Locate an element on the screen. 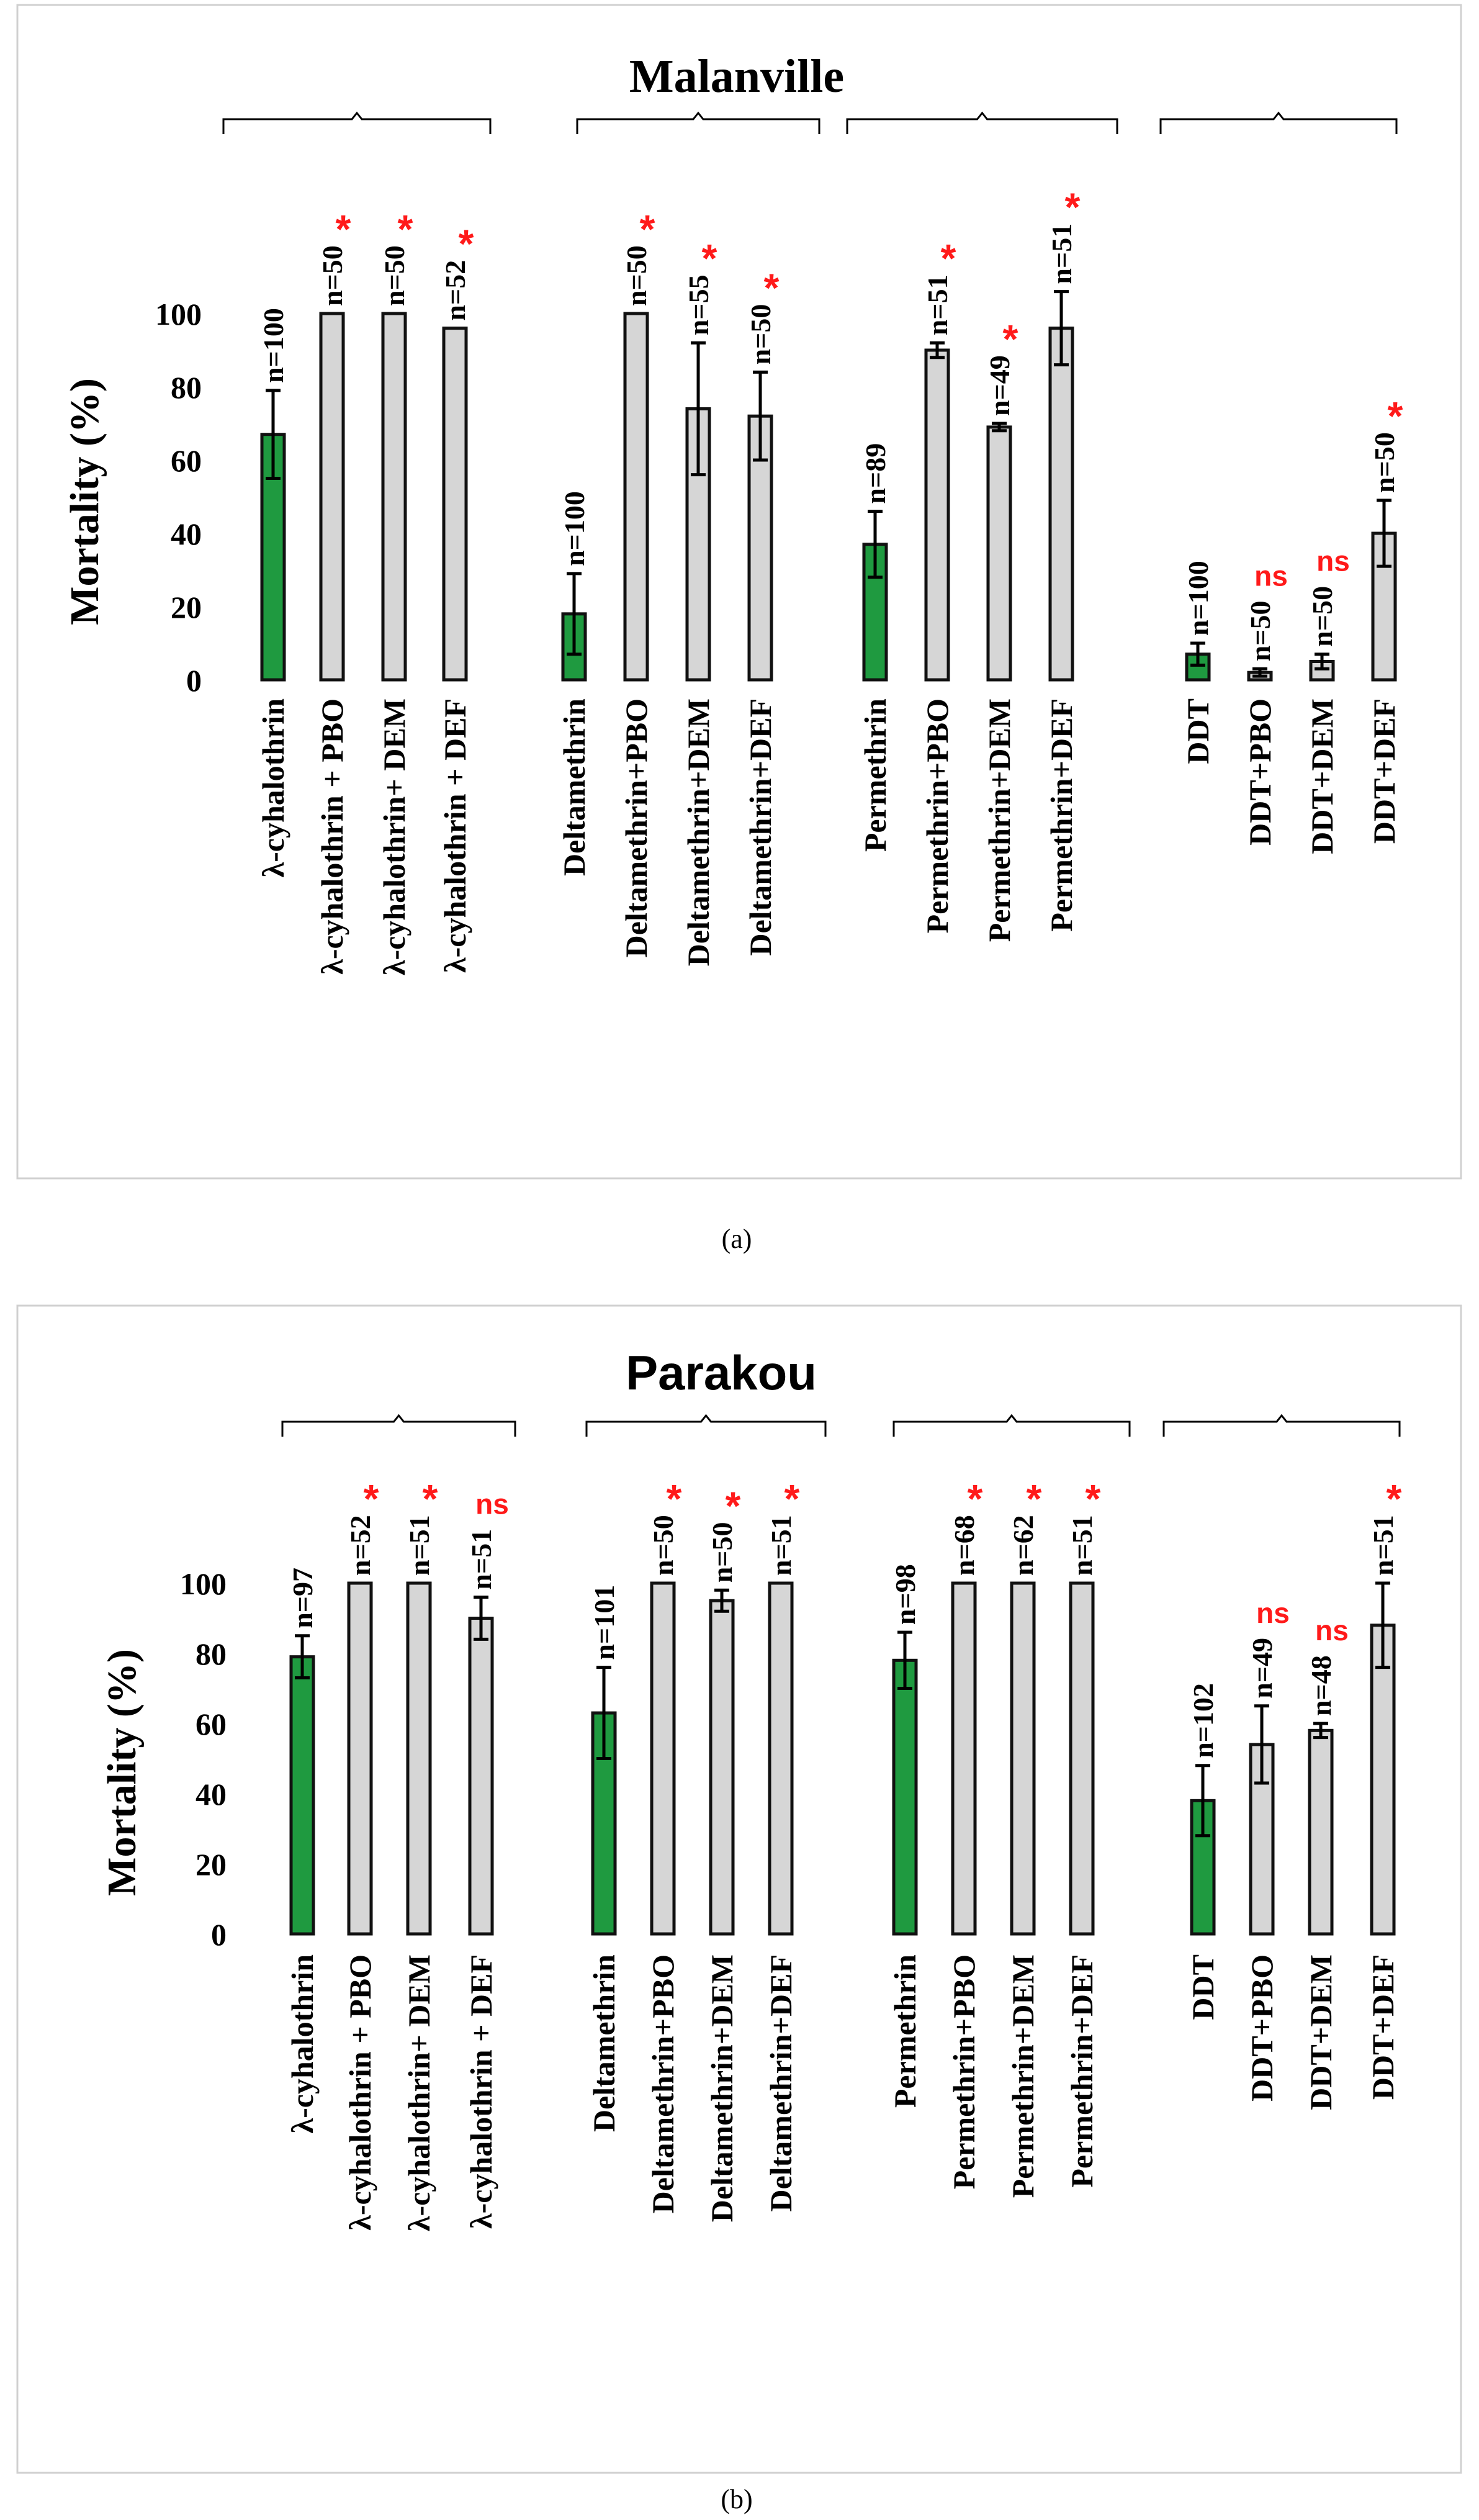 This screenshot has width=1479, height=2520. chart-a-ylabel: Mortality (%) is located at coordinates (85, 501).